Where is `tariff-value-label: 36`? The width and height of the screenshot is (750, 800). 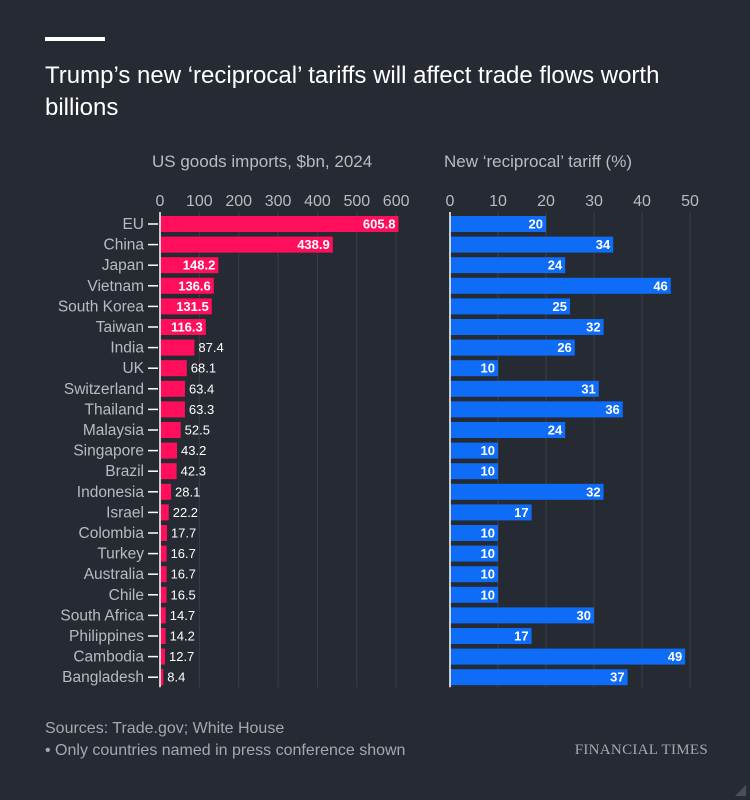 tariff-value-label: 36 is located at coordinates (612, 409).